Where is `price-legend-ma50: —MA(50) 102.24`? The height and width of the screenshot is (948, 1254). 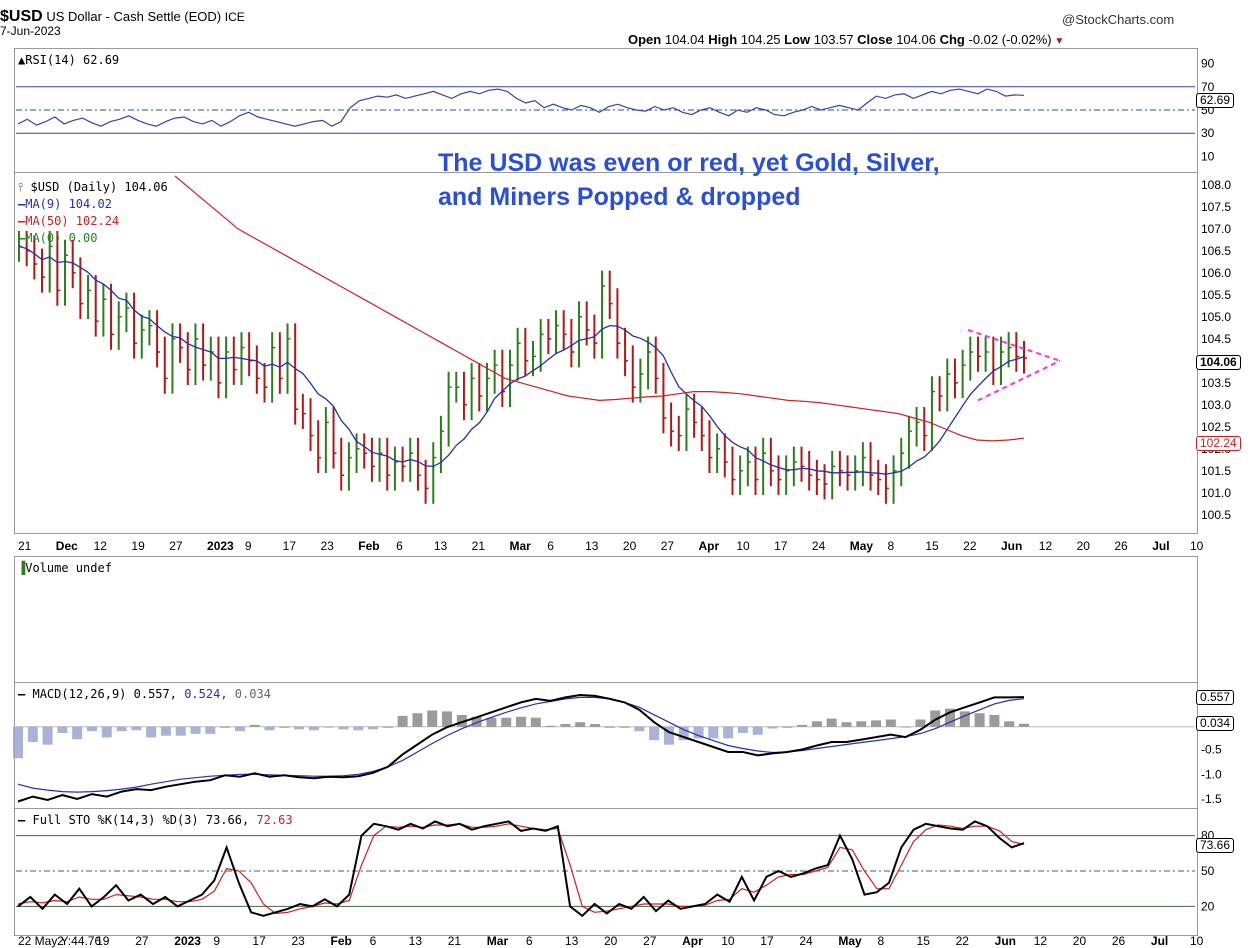
price-legend-ma50: —MA(50) 102.24 is located at coordinates (69, 221).